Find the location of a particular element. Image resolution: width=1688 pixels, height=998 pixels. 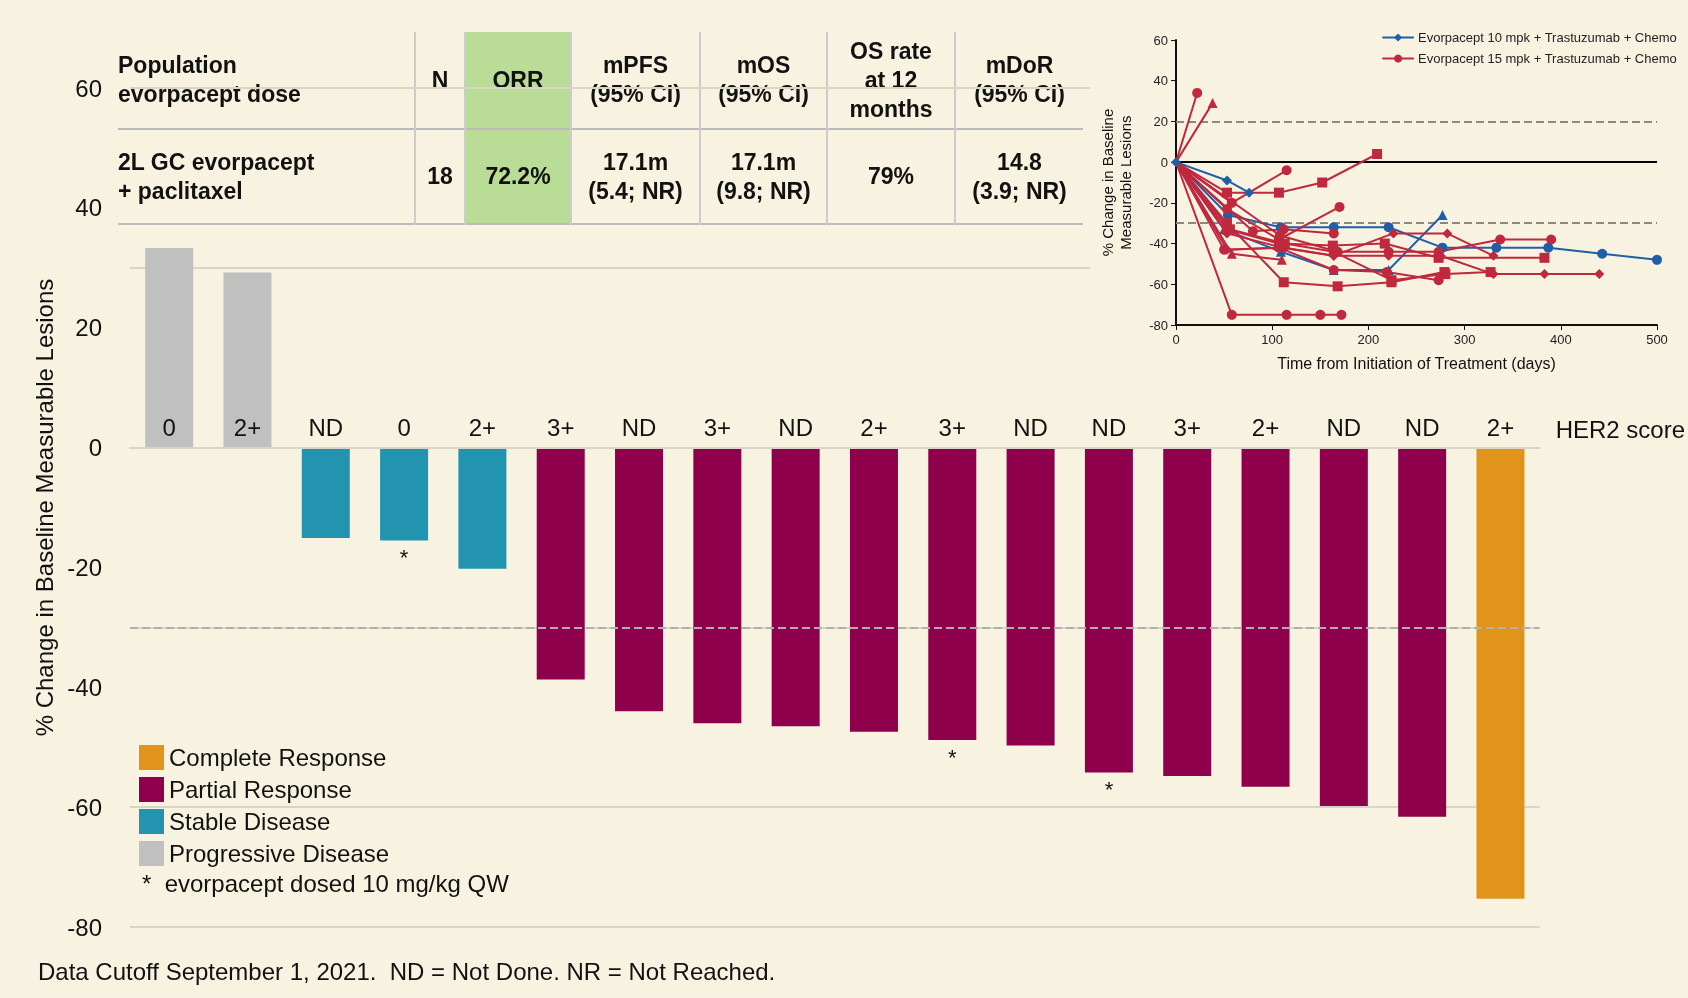

x-tick-label: 300 is located at coordinates (1464, 339).